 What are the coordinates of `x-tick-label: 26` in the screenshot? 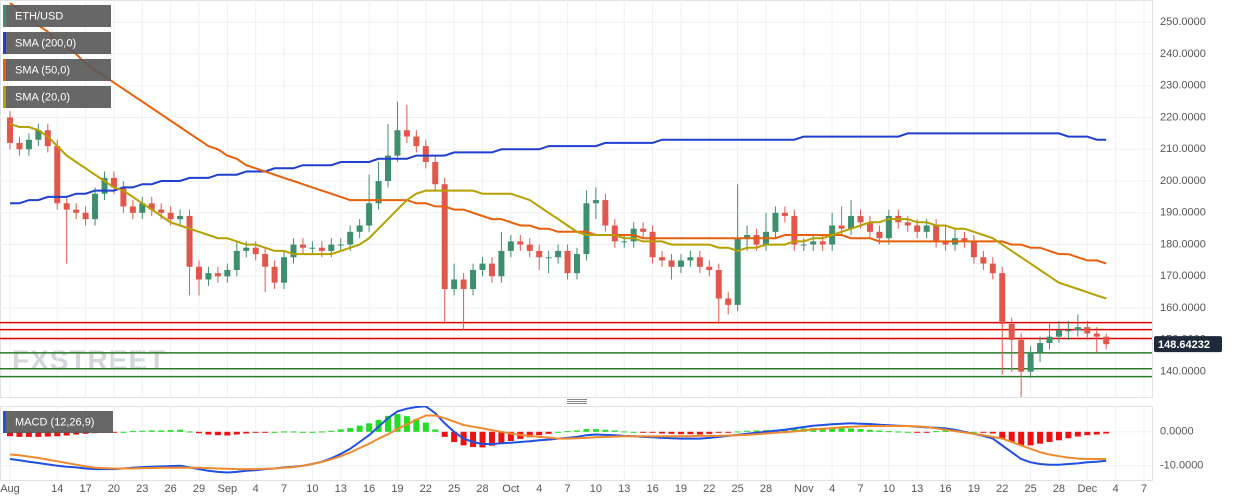 It's located at (171, 489).